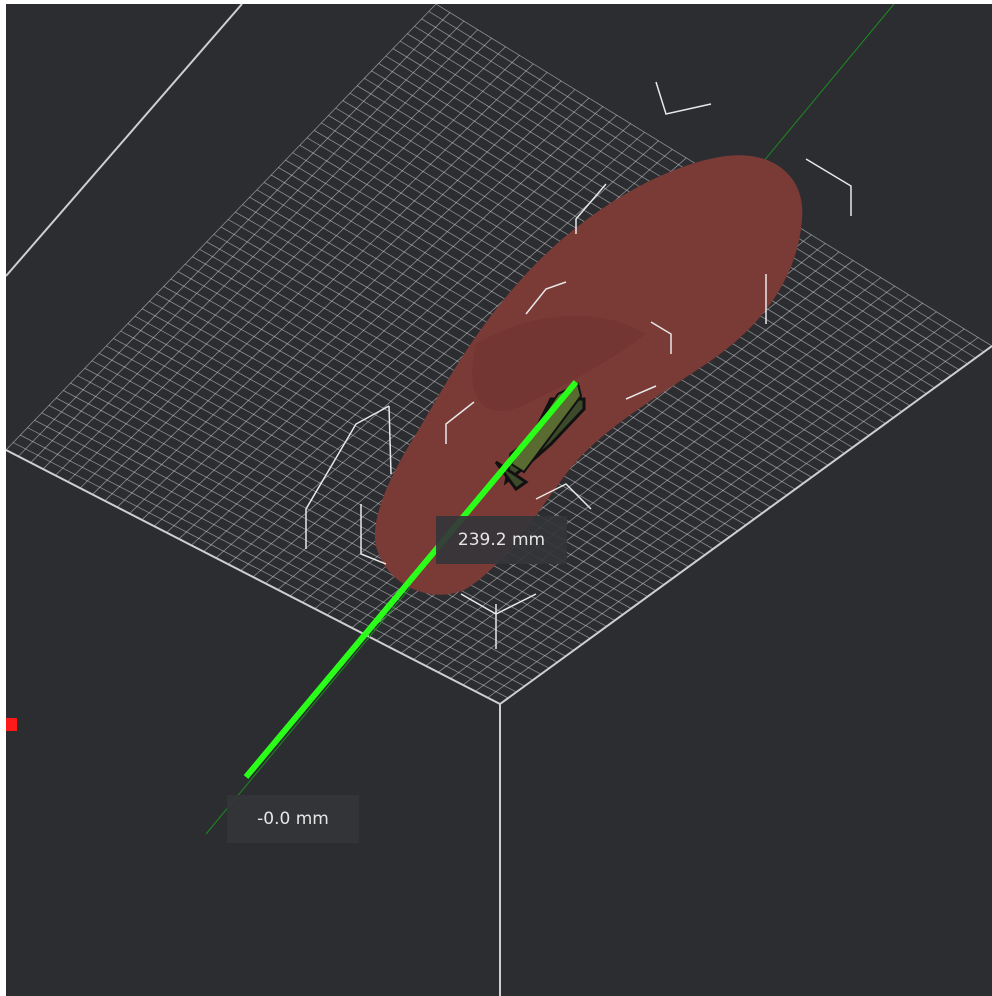 This screenshot has width=992, height=996. Describe the element at coordinates (411, 579) in the screenshot. I see `measure-line` at that location.